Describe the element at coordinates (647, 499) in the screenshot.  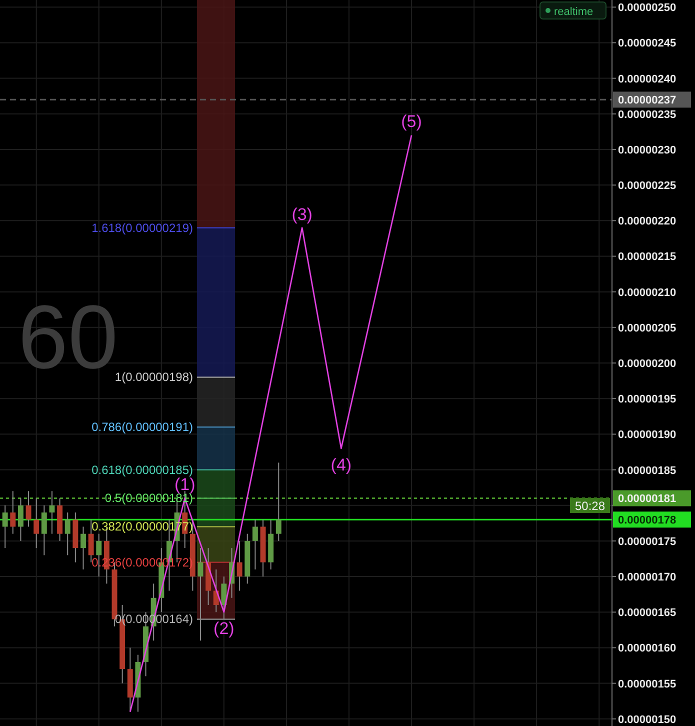
I see `ref-line-label: 0.00000181` at that location.